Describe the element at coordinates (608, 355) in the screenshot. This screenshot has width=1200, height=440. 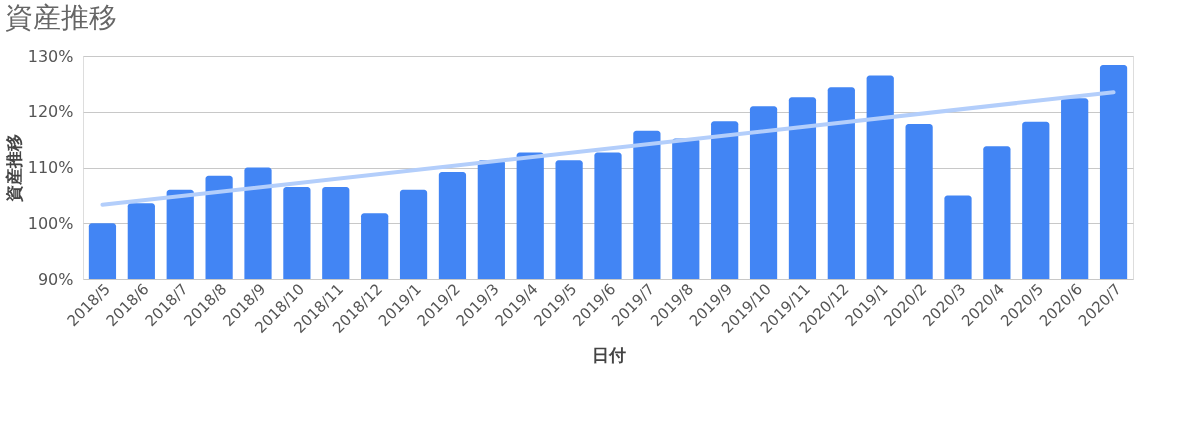
I see `x-axis-title: 日付` at that location.